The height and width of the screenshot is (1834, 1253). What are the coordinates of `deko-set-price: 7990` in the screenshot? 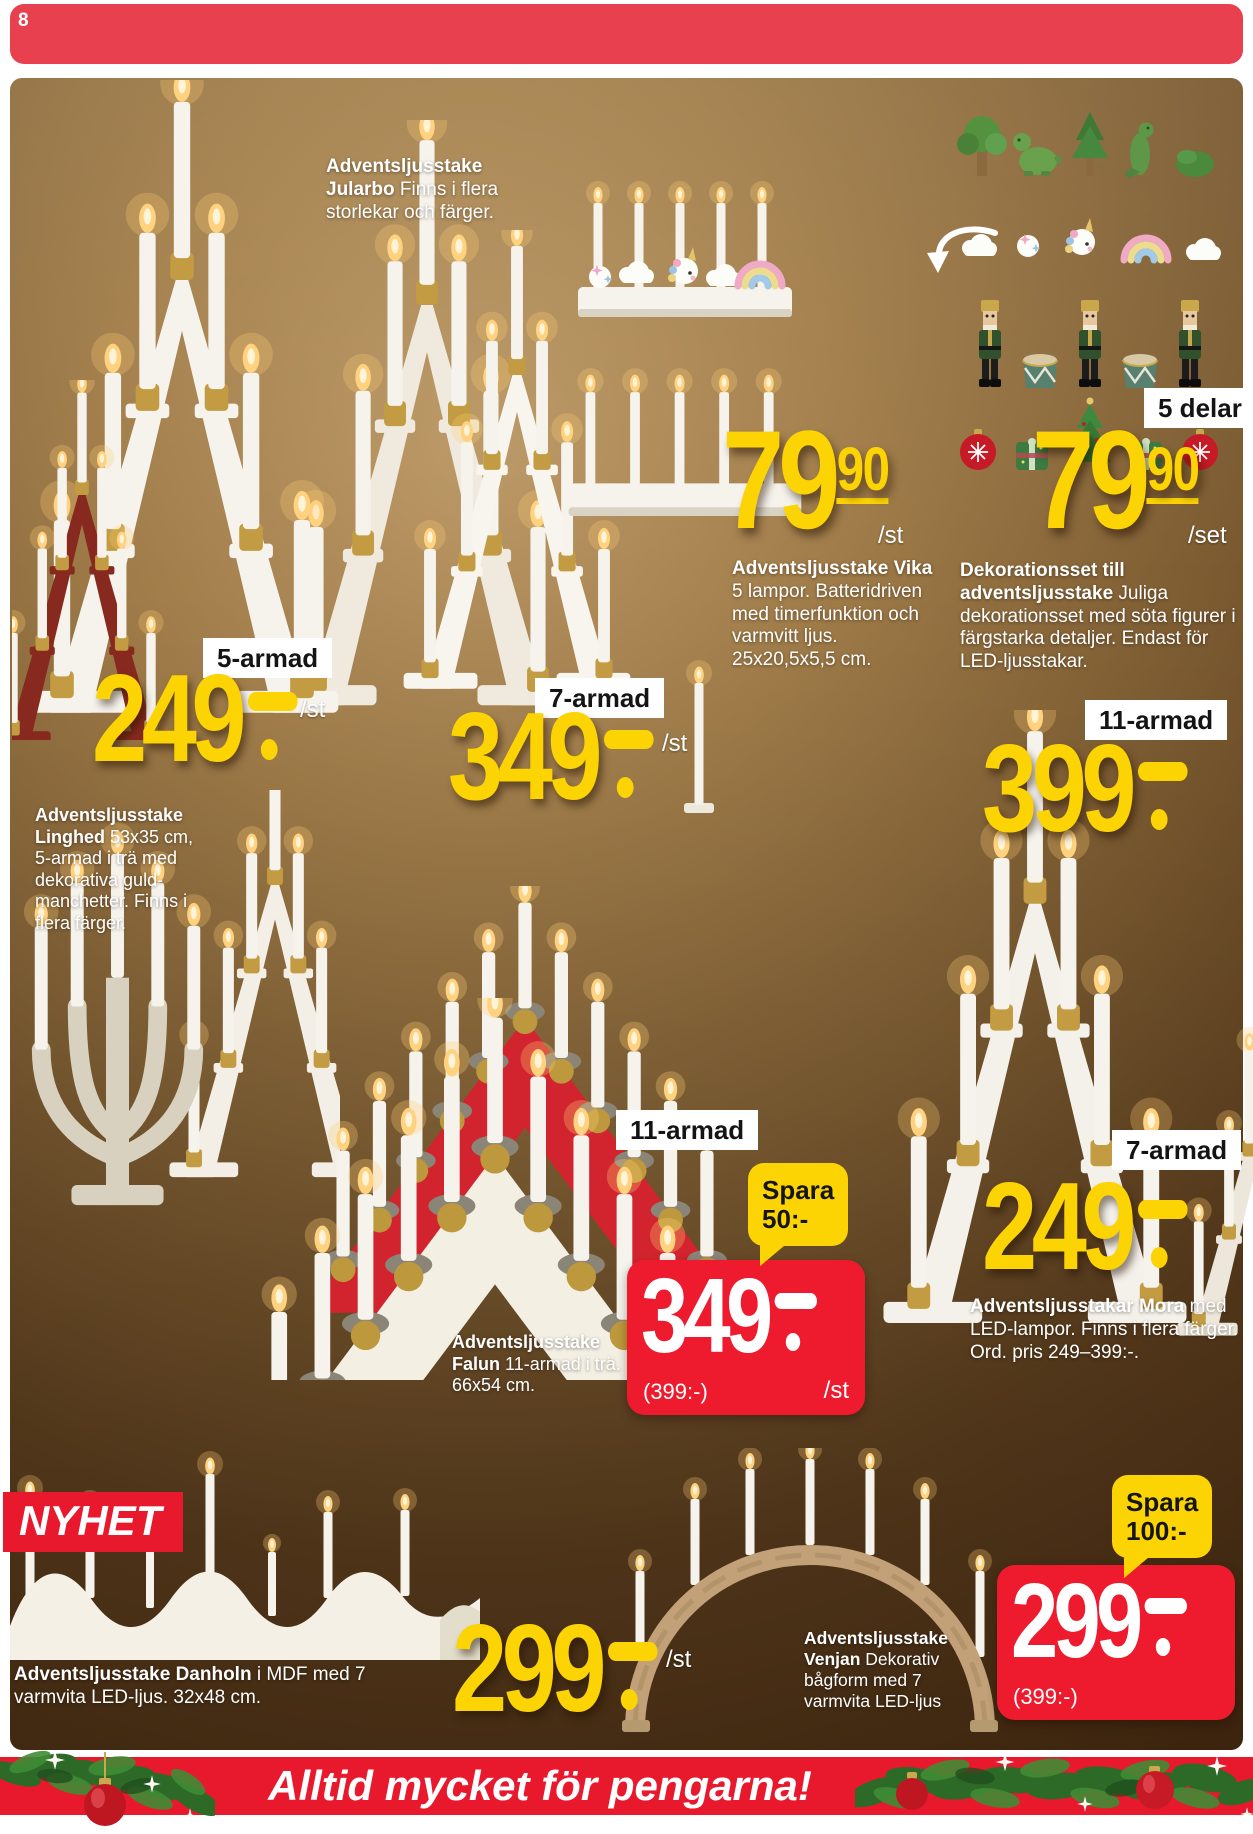 It's located at (1116, 479).